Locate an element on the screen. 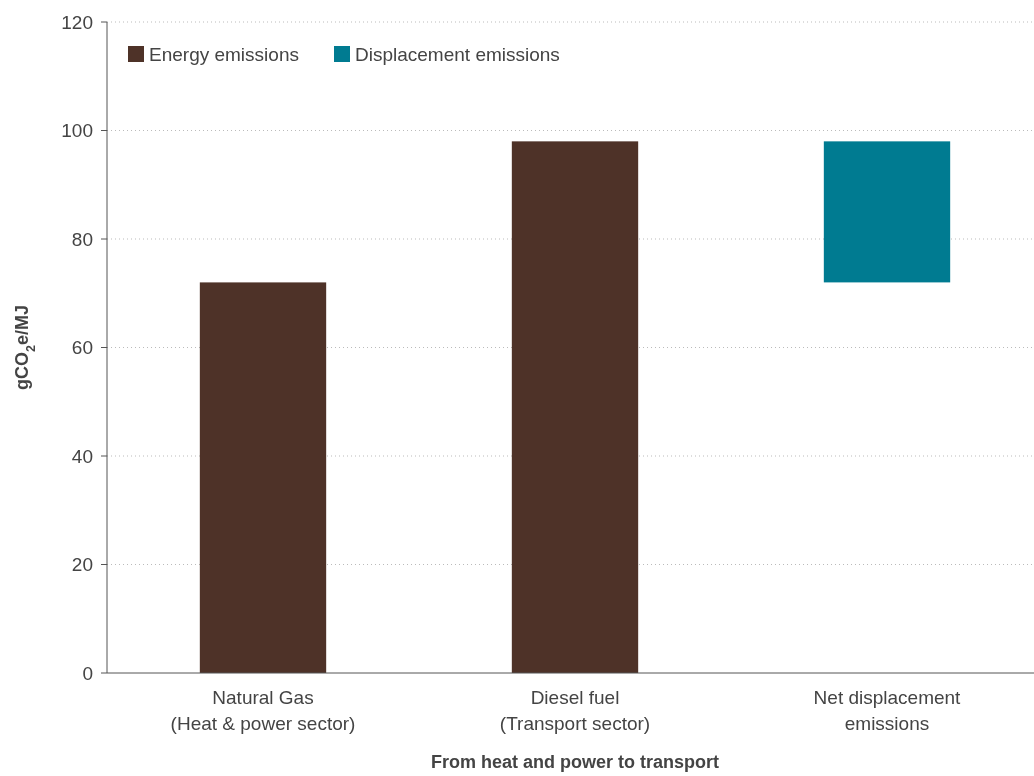 The height and width of the screenshot is (776, 1034). x-tick-label: Natural Gas (Heat & power sector) is located at coordinates (263, 710).